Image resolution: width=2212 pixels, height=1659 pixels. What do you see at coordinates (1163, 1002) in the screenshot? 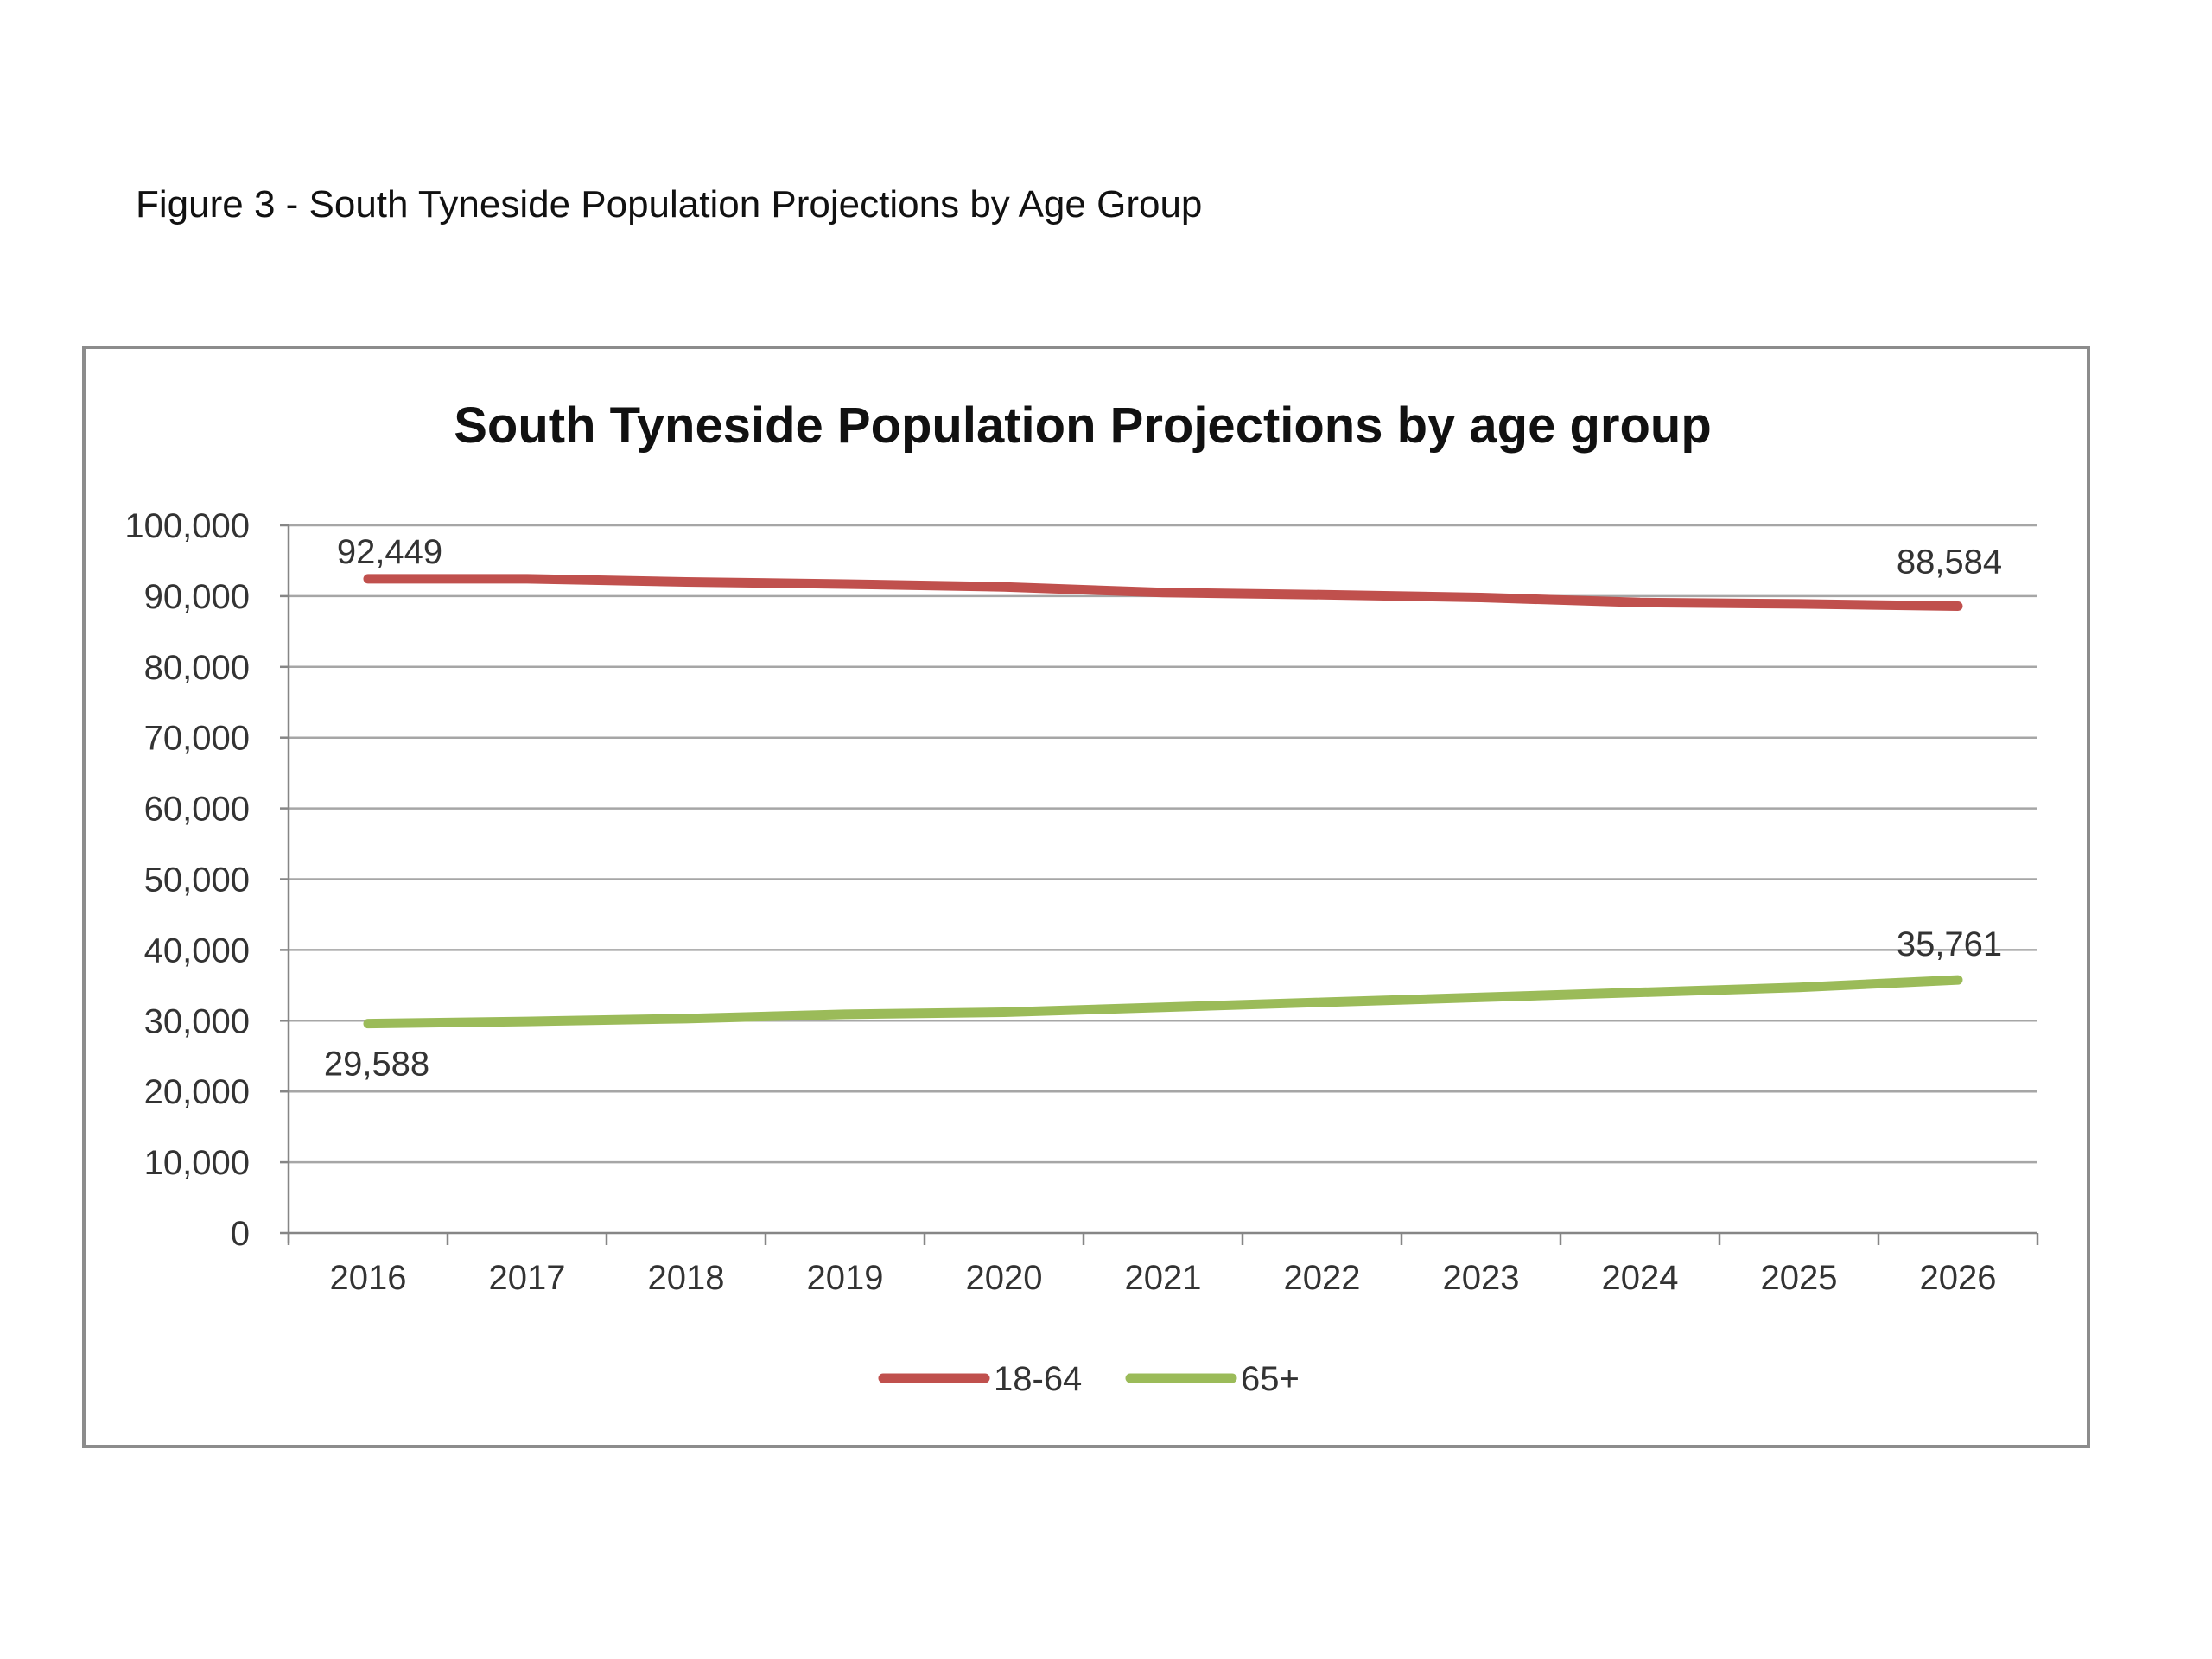
I see `series-line-65+` at bounding box center [1163, 1002].